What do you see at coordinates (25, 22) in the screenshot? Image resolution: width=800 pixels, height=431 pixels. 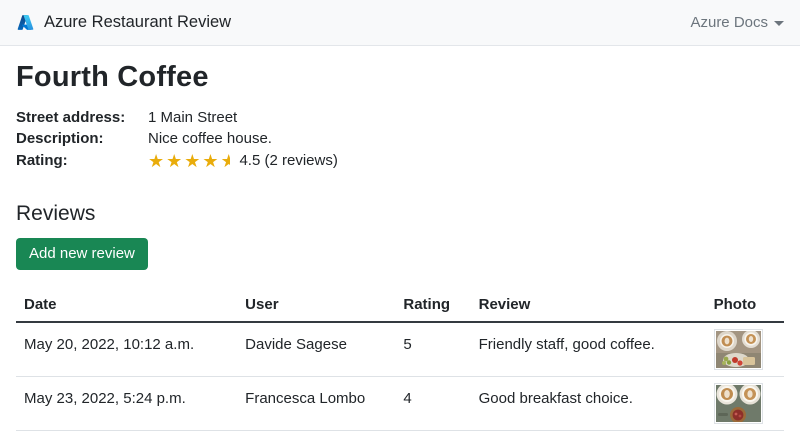 I see `azure-logo-icon` at bounding box center [25, 22].